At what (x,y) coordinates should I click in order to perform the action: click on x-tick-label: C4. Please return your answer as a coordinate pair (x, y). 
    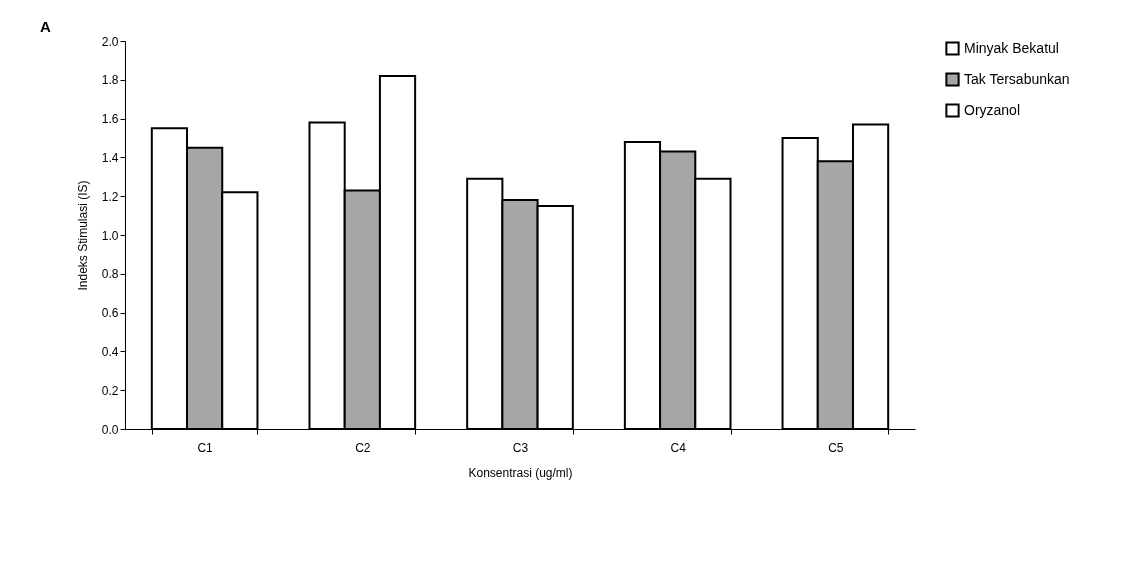
    Looking at the image, I should click on (678, 447).